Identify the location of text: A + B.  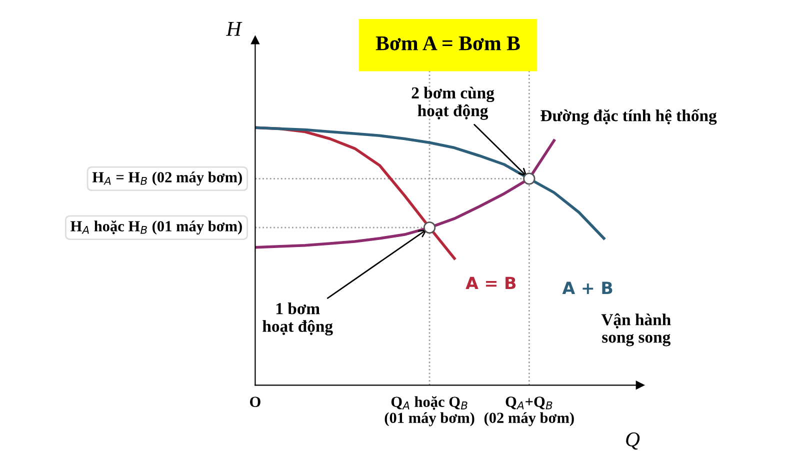
(587, 288).